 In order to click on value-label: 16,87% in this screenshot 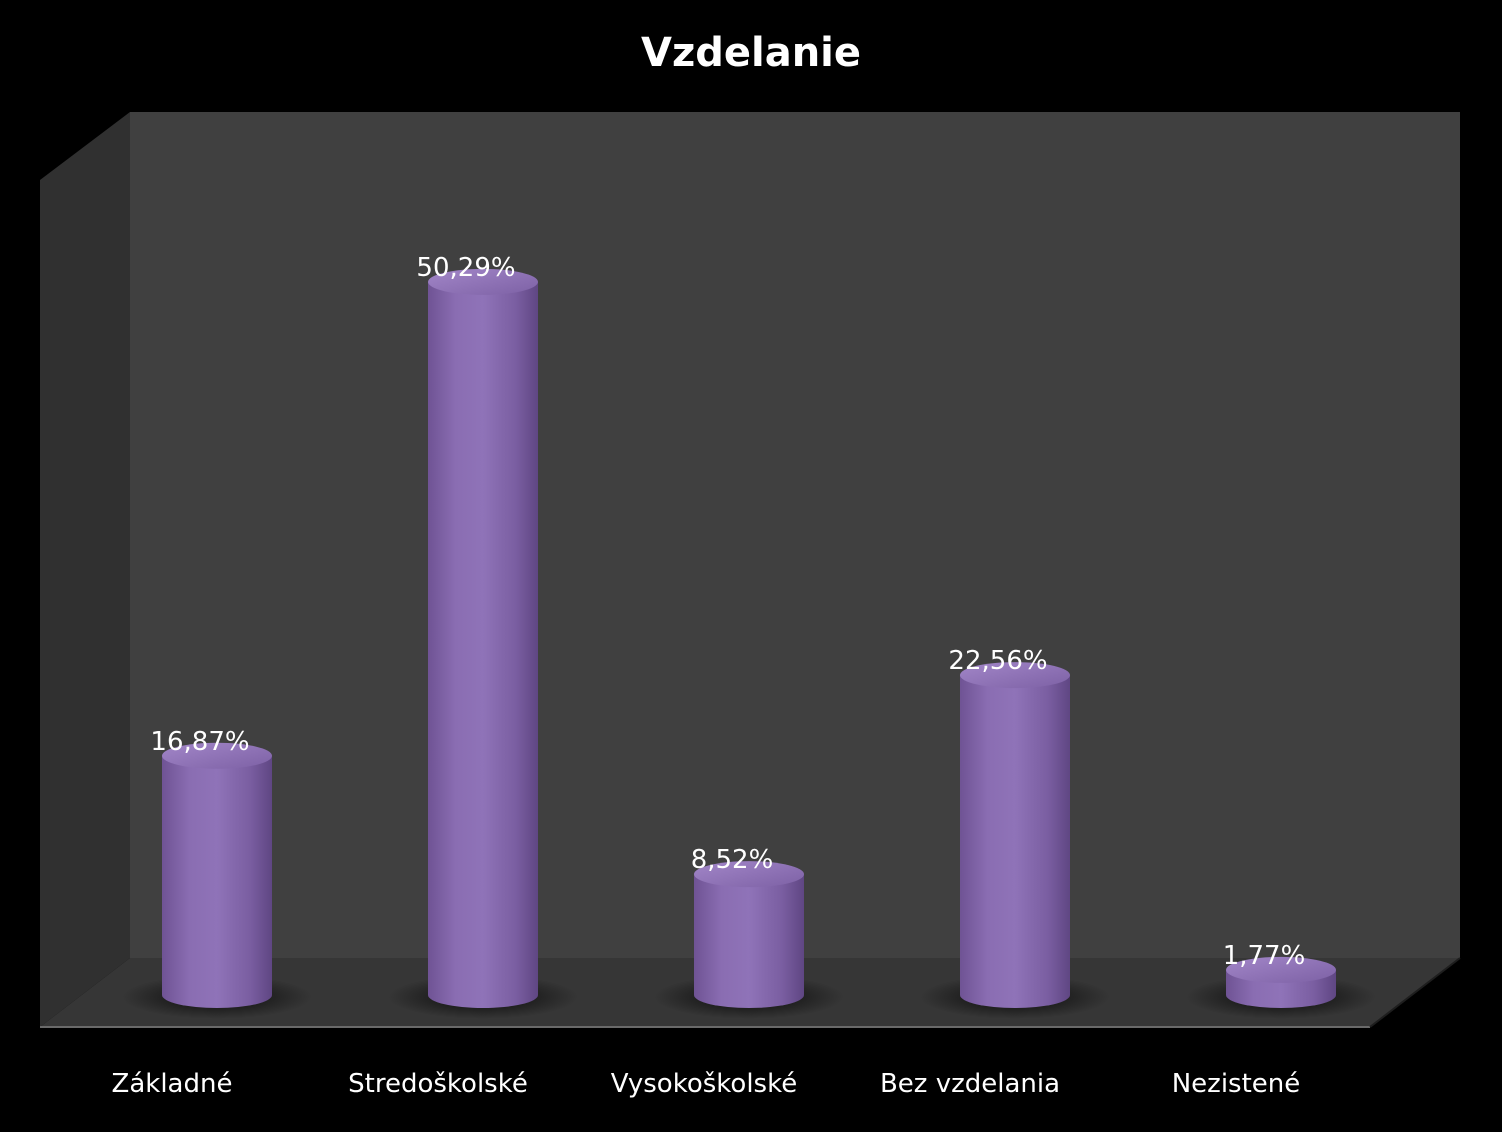, I will do `click(199, 742)`.